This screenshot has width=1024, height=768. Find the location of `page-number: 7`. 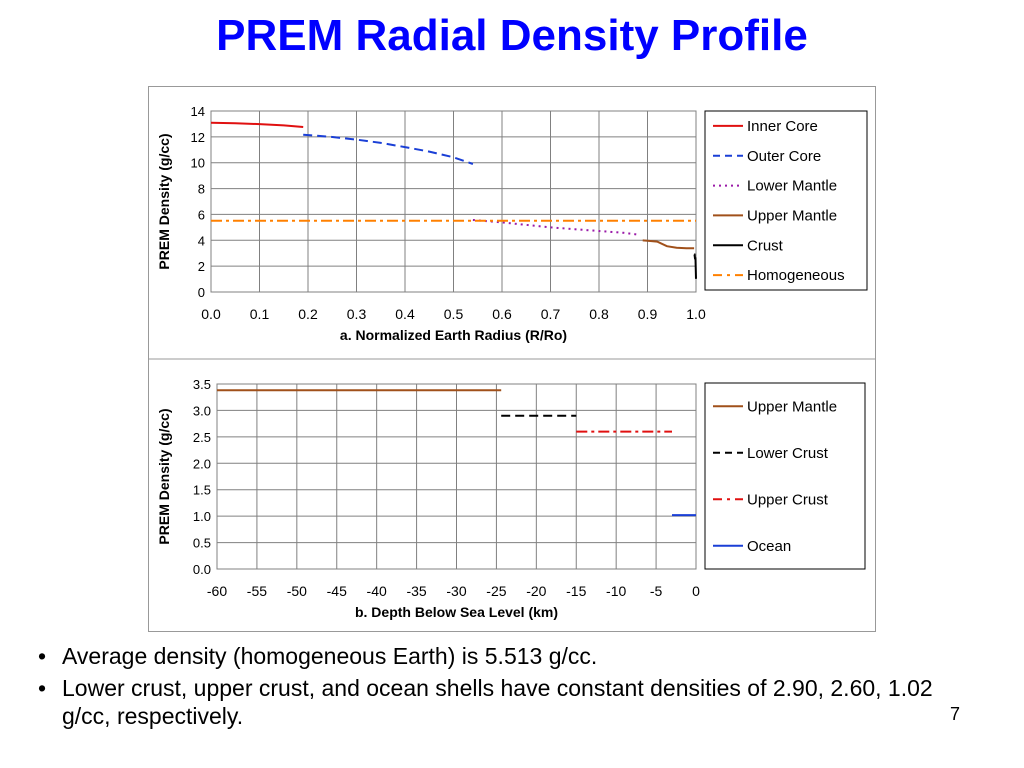

page-number: 7 is located at coordinates (955, 714).